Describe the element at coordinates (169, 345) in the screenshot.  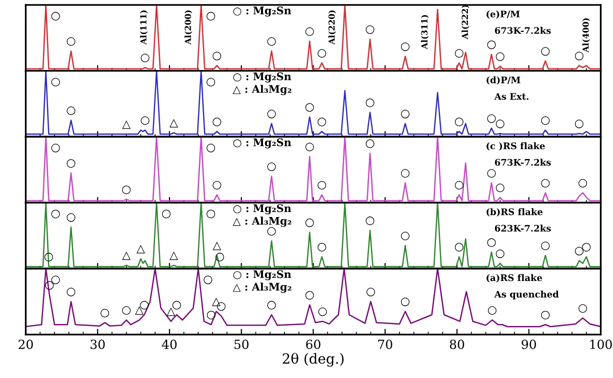
I see `x-tick-label: 40` at that location.